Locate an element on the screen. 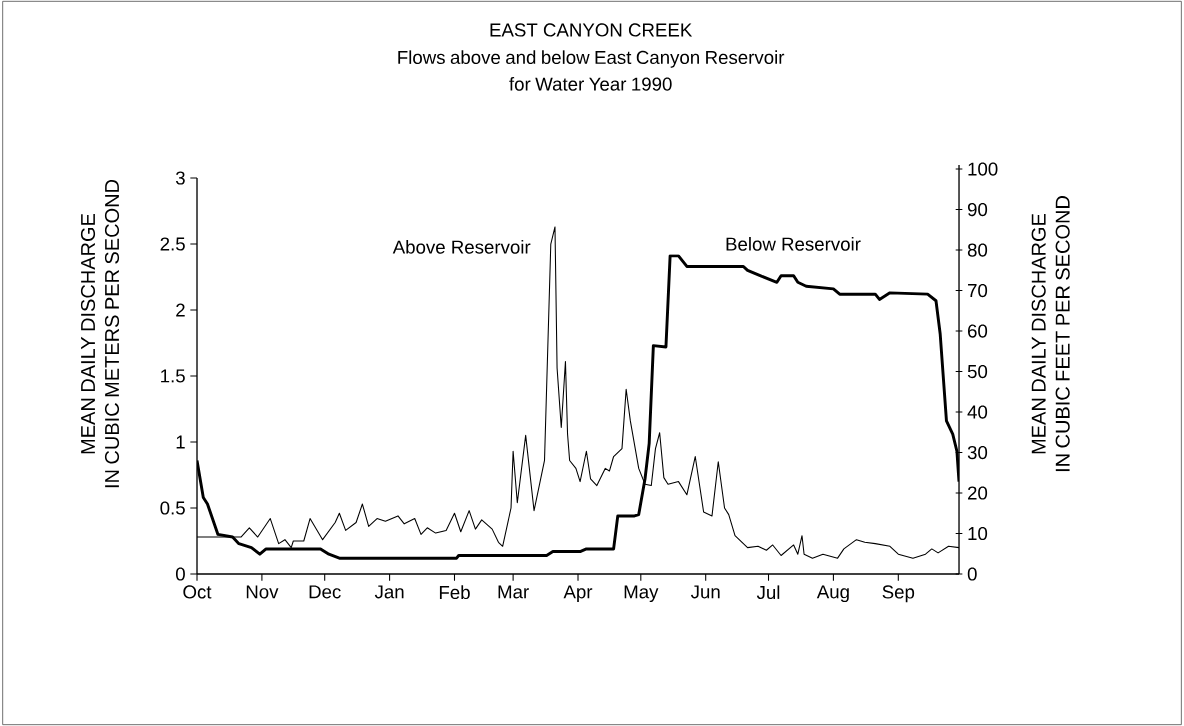  x-tick-label: Nov is located at coordinates (262, 592).